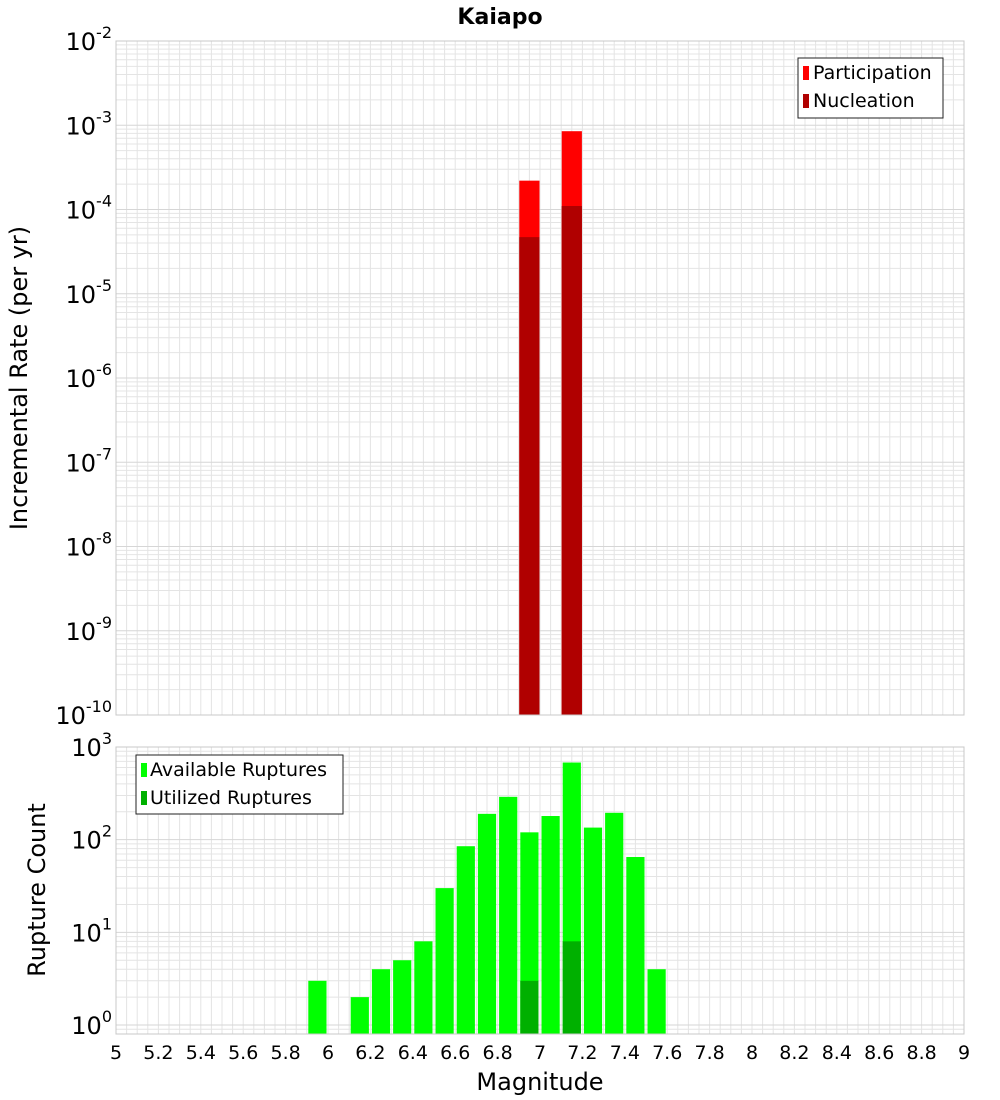  Describe the element at coordinates (806, 73) in the screenshot. I see `legend-swatch-participation` at that location.